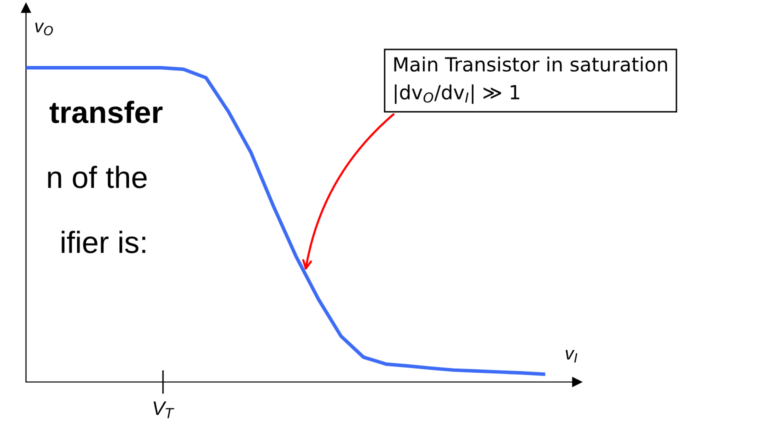 The height and width of the screenshot is (427, 777). Describe the element at coordinates (164, 410) in the screenshot. I see `text: V$_{T}$` at that location.